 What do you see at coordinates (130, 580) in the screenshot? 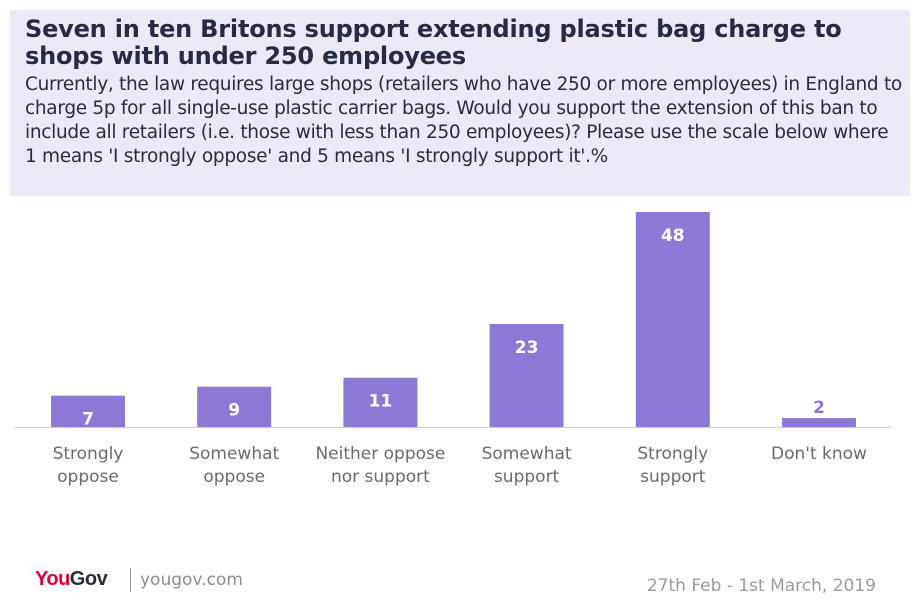
I see `logo-divider` at bounding box center [130, 580].